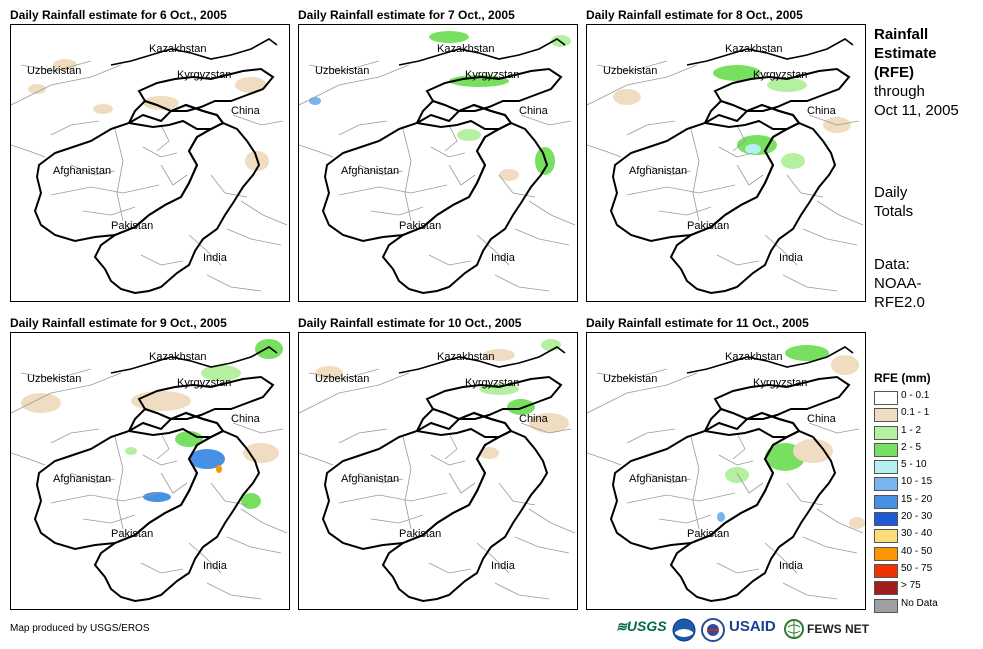 The height and width of the screenshot is (649, 983). I want to click on legend-item: 40 - 50, so click(903, 553).